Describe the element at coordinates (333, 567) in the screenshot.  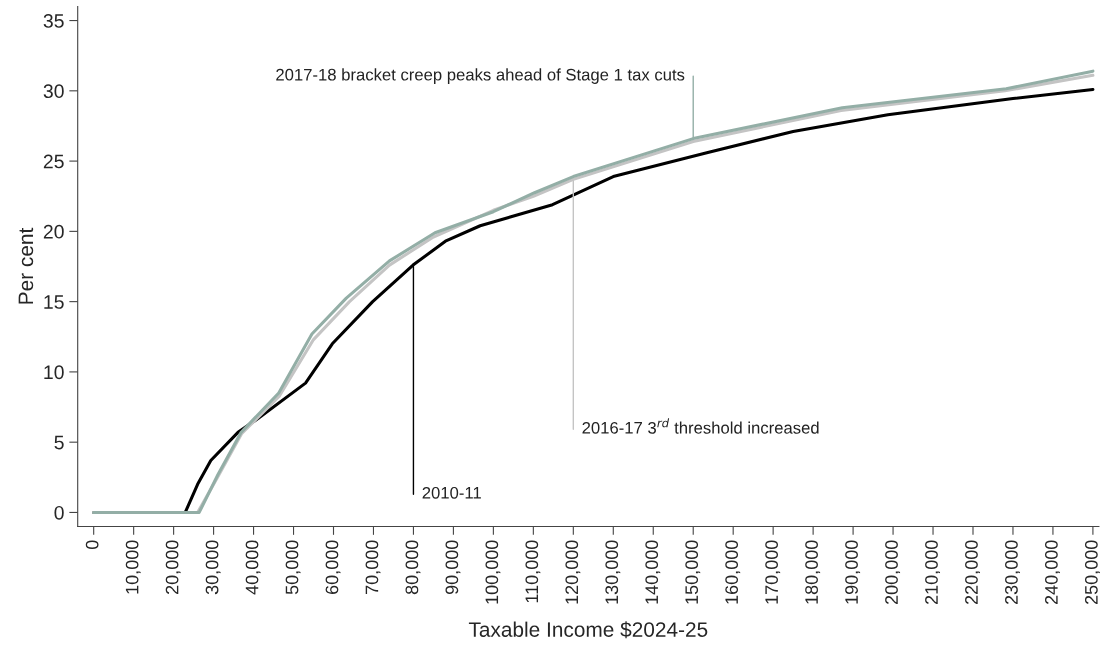
I see `x-tick-label: 60,000` at that location.